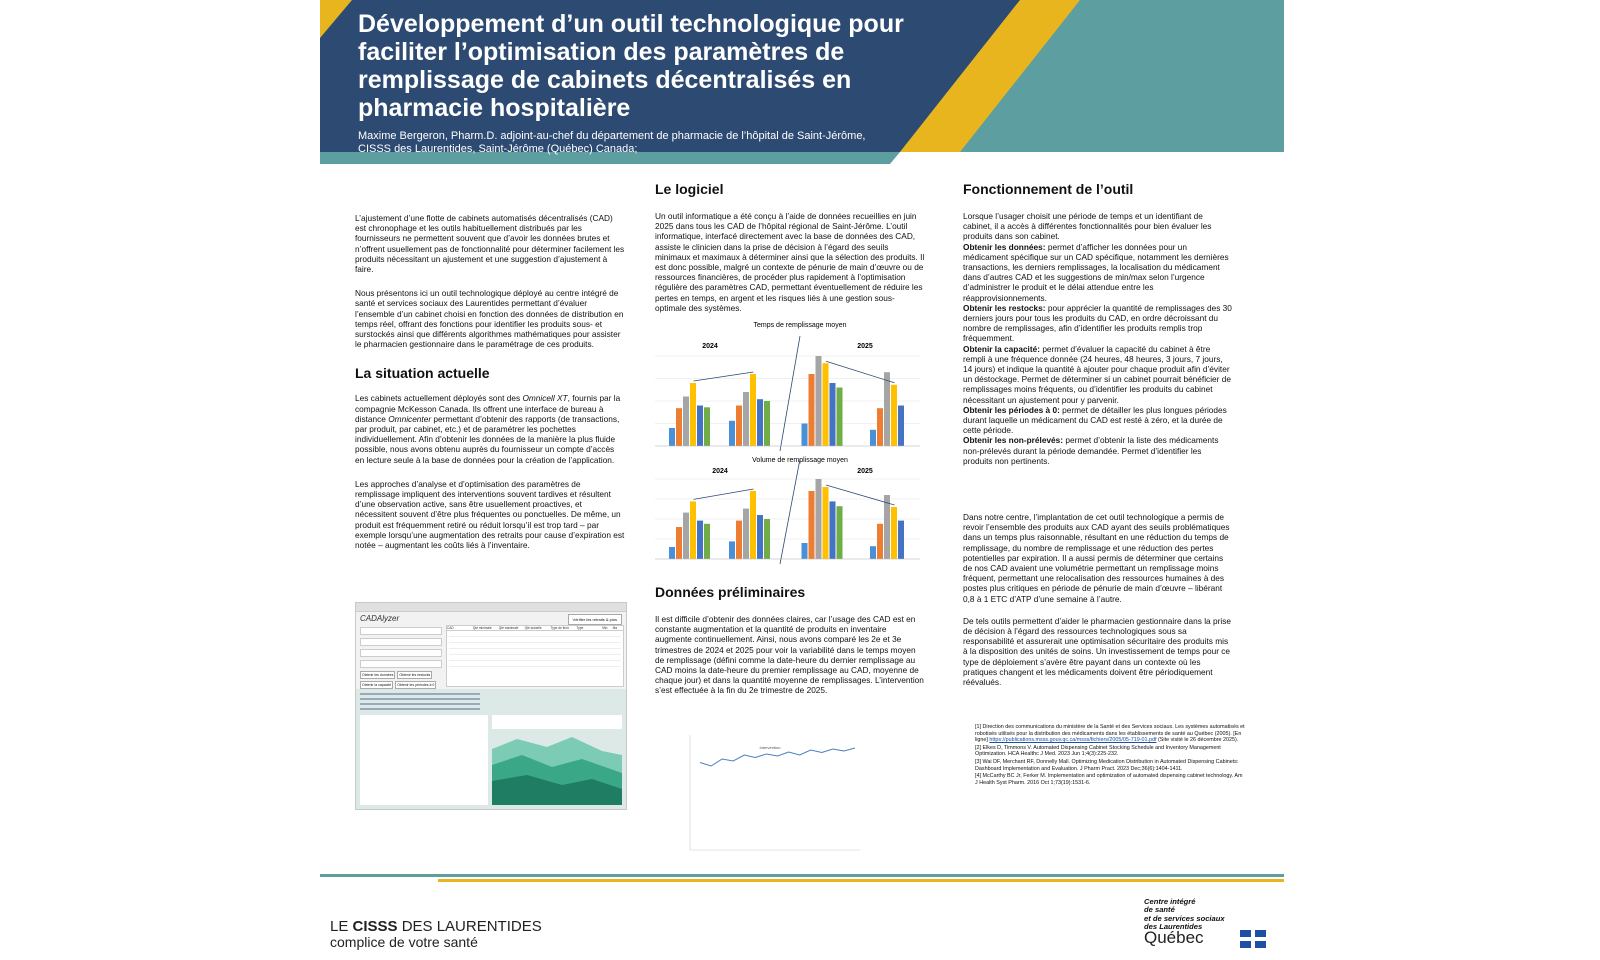 The image size is (1600, 960). What do you see at coordinates (557, 771) in the screenshot?
I see `app-area-chart` at bounding box center [557, 771].